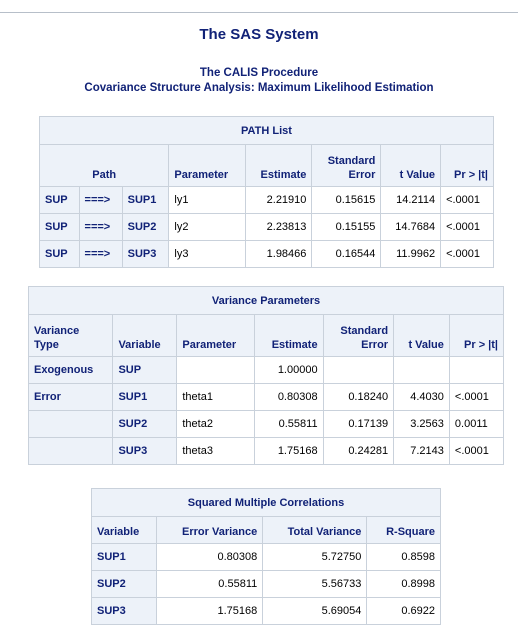 The height and width of the screenshot is (642, 518). I want to click on parameter-cell: ly2, so click(207, 227).